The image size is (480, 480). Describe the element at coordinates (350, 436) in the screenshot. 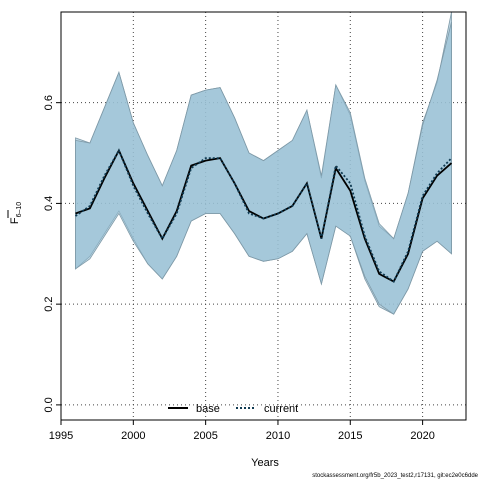

I see `x-tick-label-2015: 2015` at that location.